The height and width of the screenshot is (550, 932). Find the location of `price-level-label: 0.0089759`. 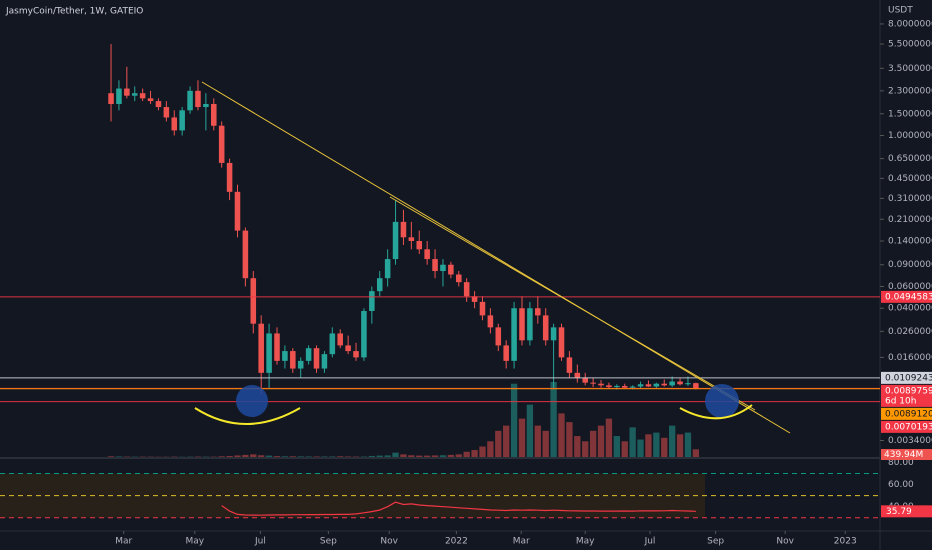

price-level-label: 0.0089759 is located at coordinates (908, 391).